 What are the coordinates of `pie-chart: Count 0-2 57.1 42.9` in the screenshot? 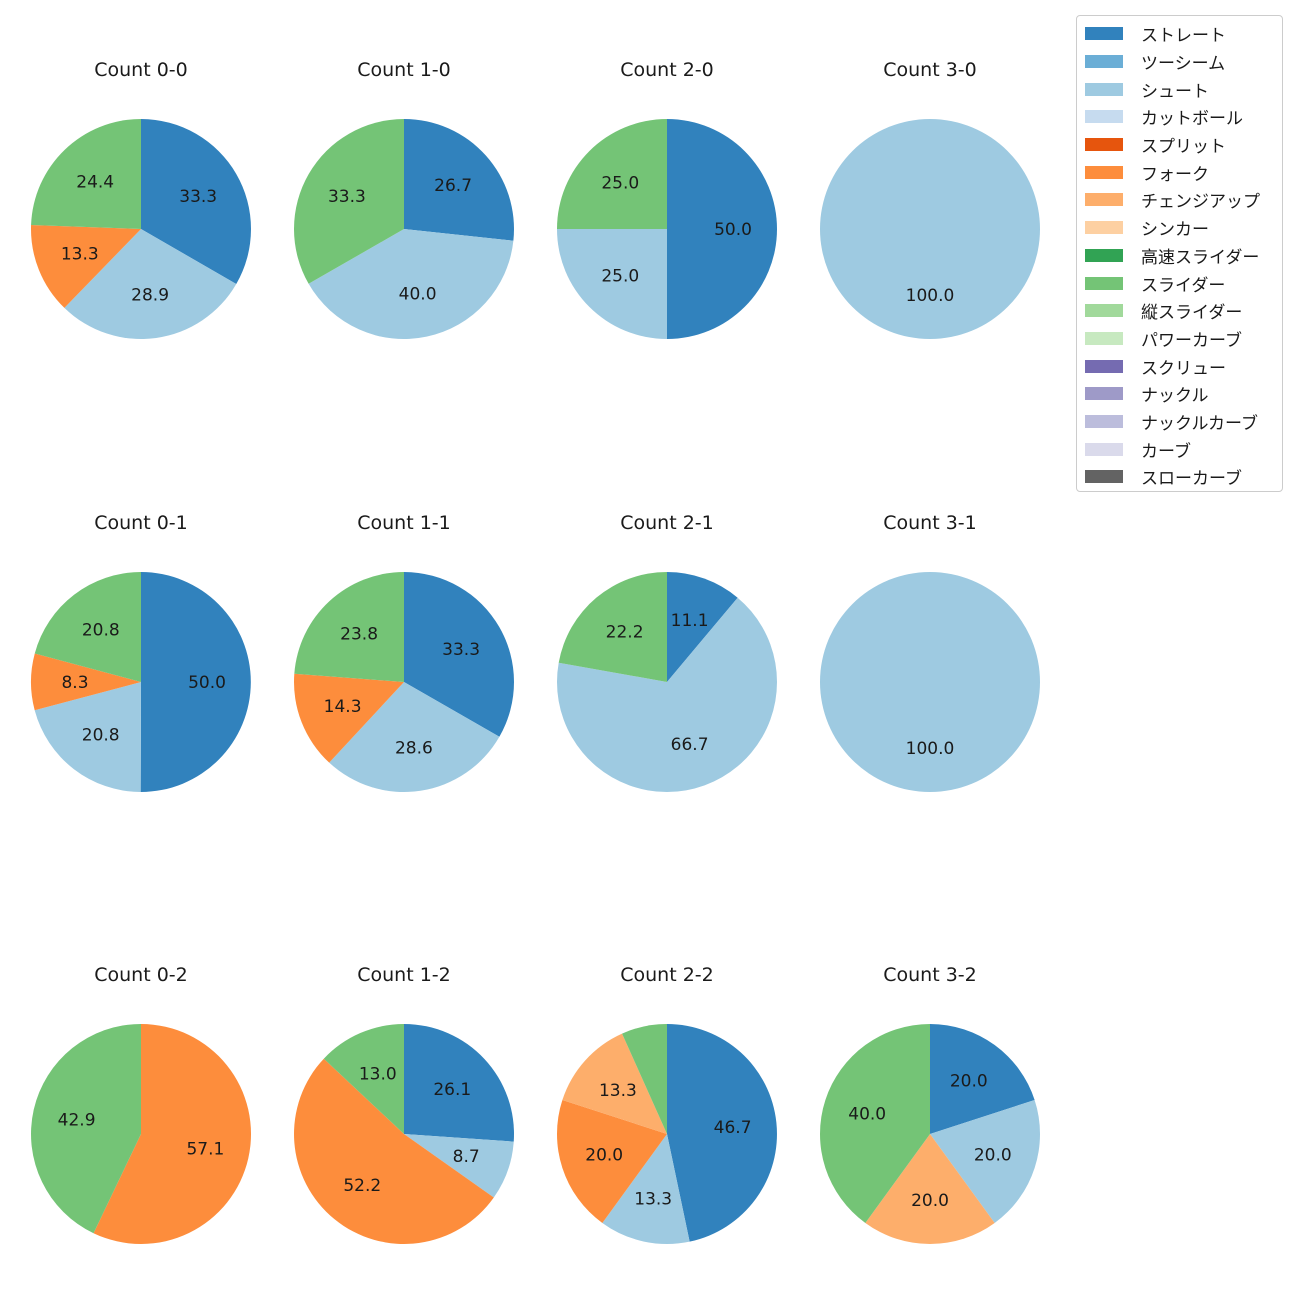 It's located at (141, 1104).